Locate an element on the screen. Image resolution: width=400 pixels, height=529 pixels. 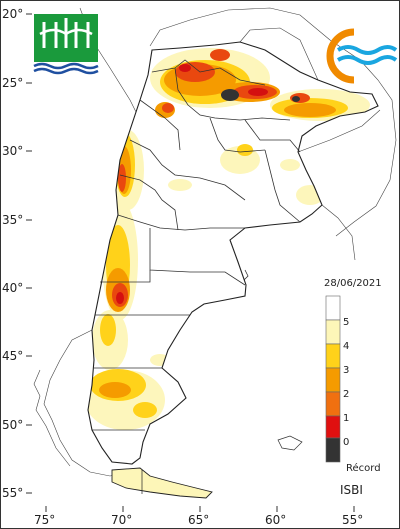
index-label: ISBI is located at coordinates (351, 490).